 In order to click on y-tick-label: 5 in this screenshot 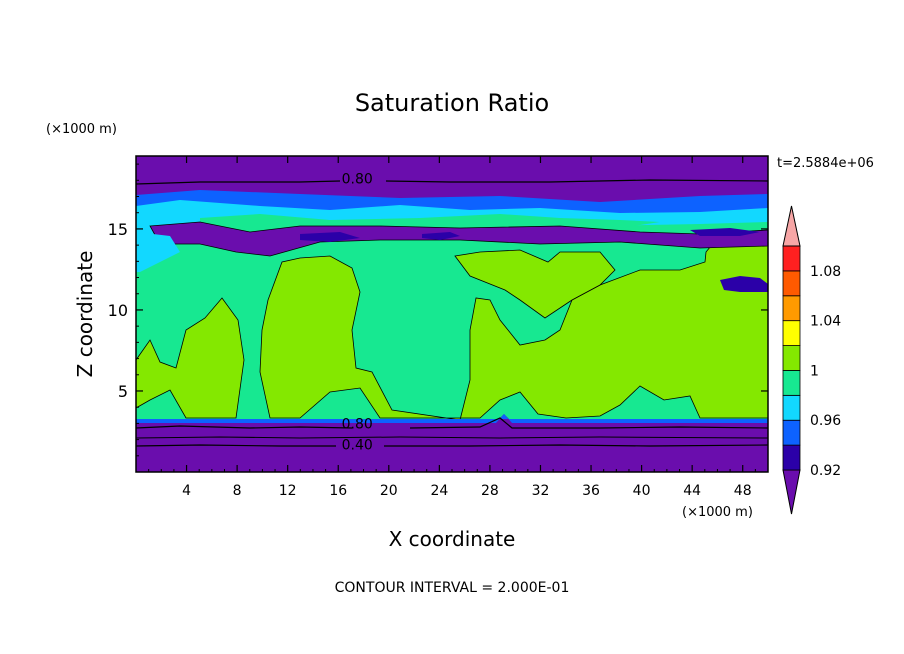, I will do `click(123, 391)`.